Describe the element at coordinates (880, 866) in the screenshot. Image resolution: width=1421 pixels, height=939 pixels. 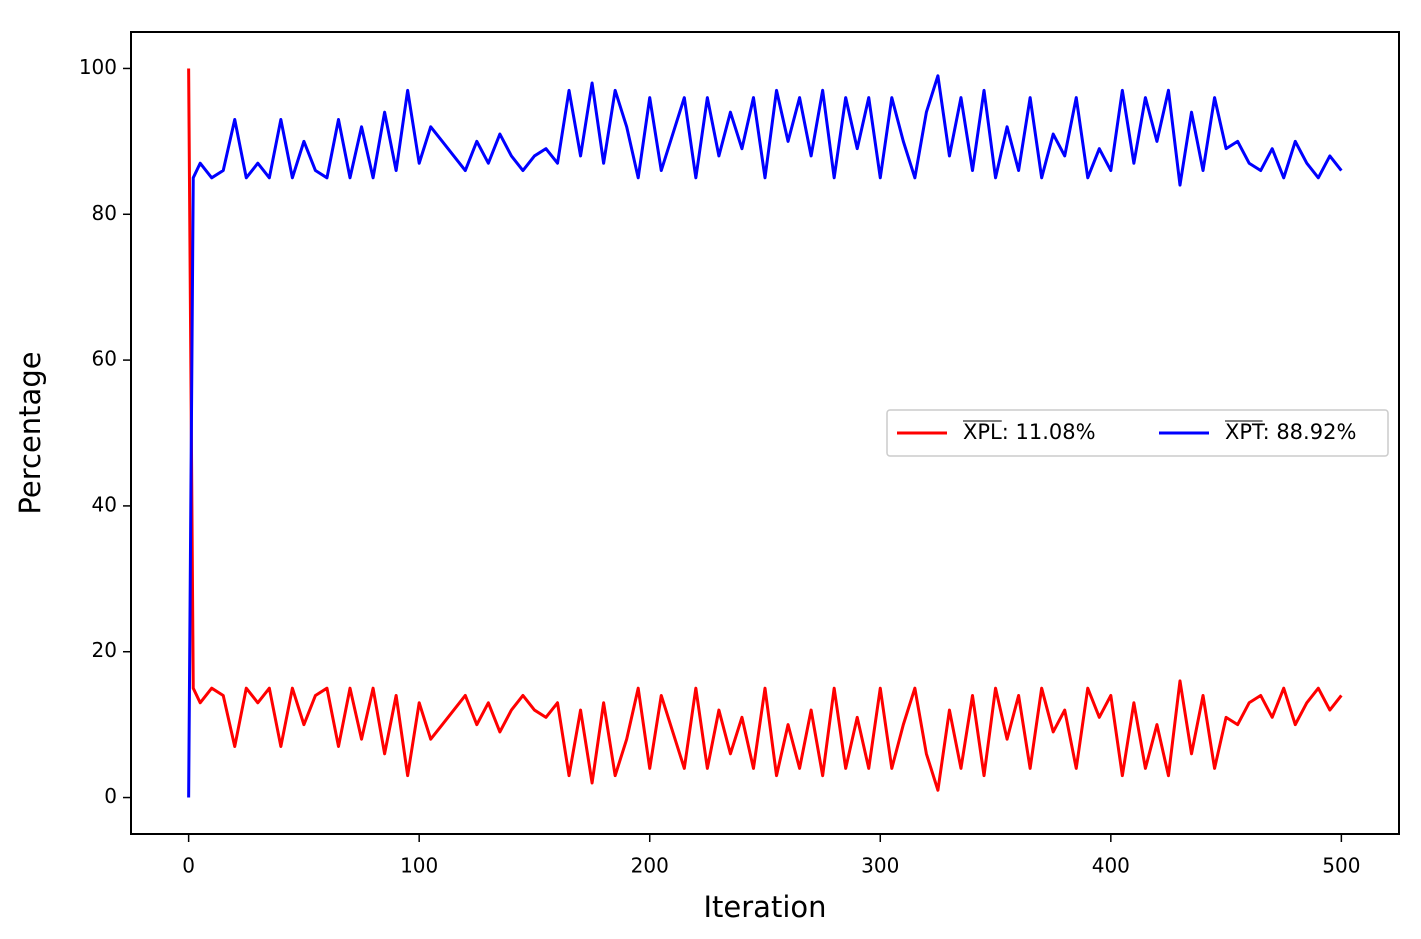
I see `x-tick-label: 300` at that location.